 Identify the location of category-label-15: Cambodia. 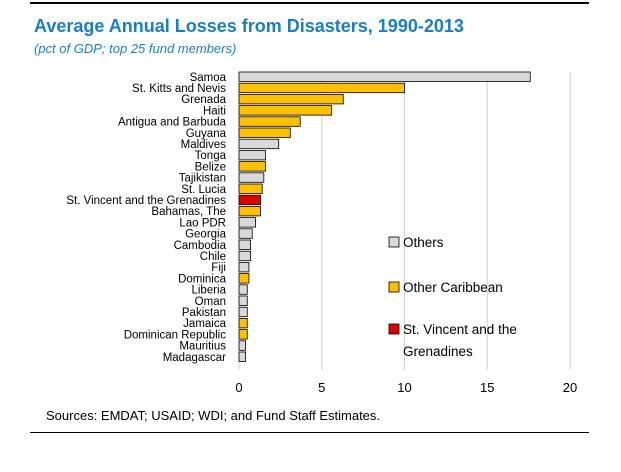
(200, 246).